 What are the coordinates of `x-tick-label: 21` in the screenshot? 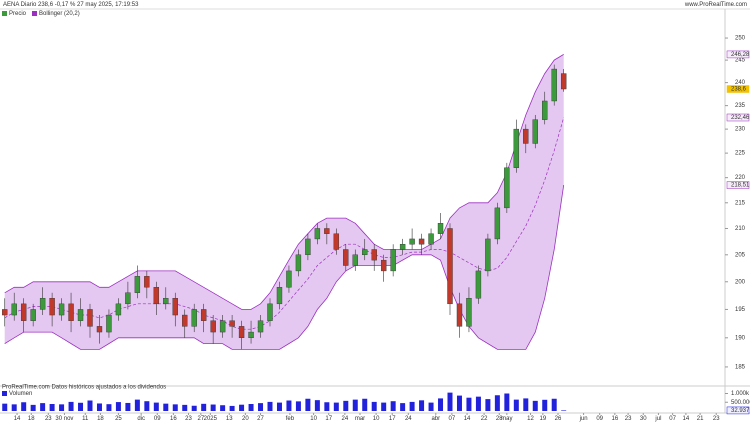 It's located at (700, 419).